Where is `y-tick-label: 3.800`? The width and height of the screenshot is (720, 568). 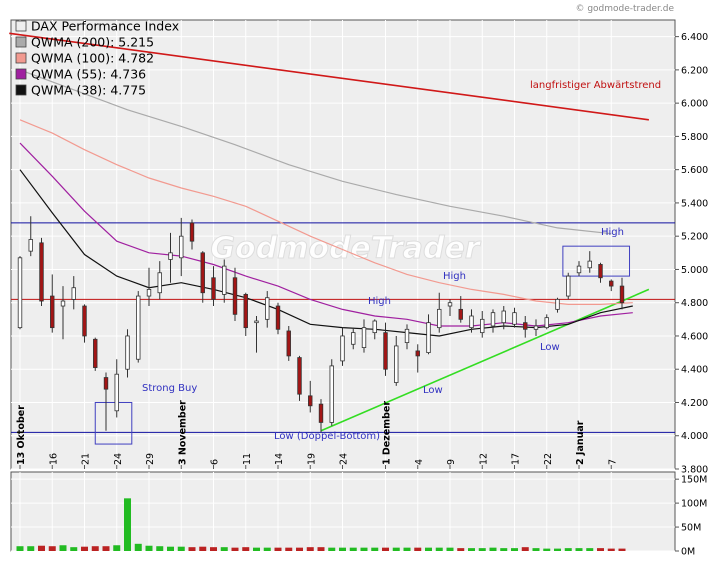
y-tick-label: 3.800 is located at coordinates (694, 470).